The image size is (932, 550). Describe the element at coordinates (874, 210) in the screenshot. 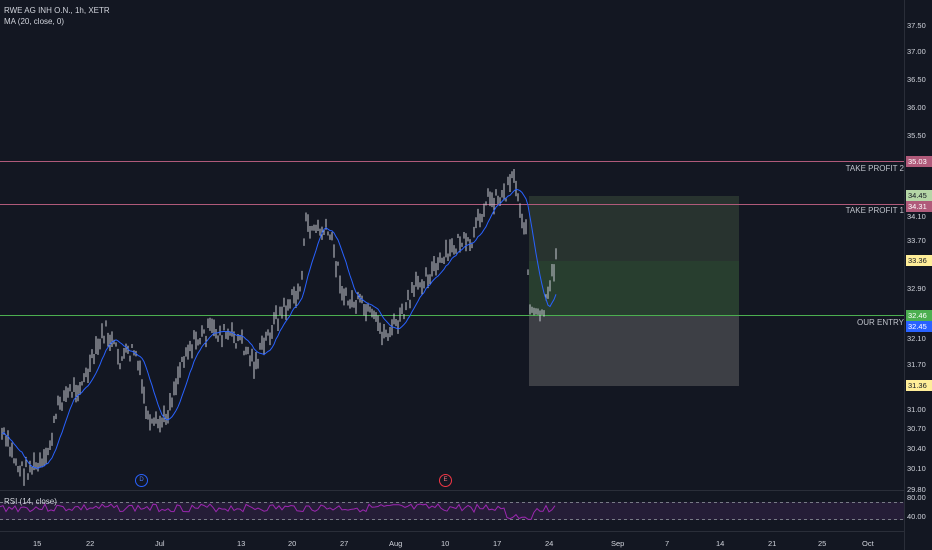

I see `take-profit-1-label: TAKE PROFIT 1` at that location.